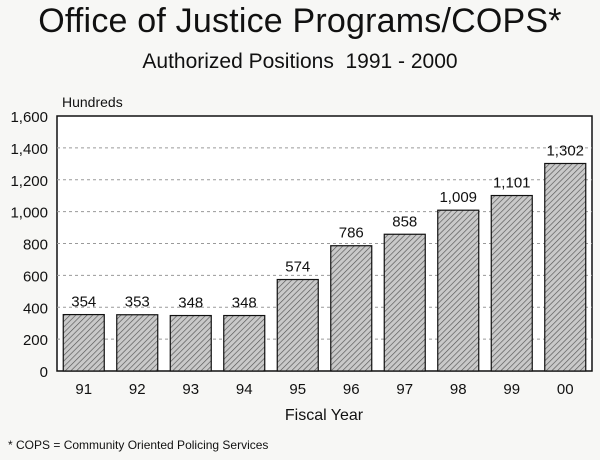 Image resolution: width=600 pixels, height=460 pixels. Describe the element at coordinates (35, 340) in the screenshot. I see `y-tick-label: 200` at that location.